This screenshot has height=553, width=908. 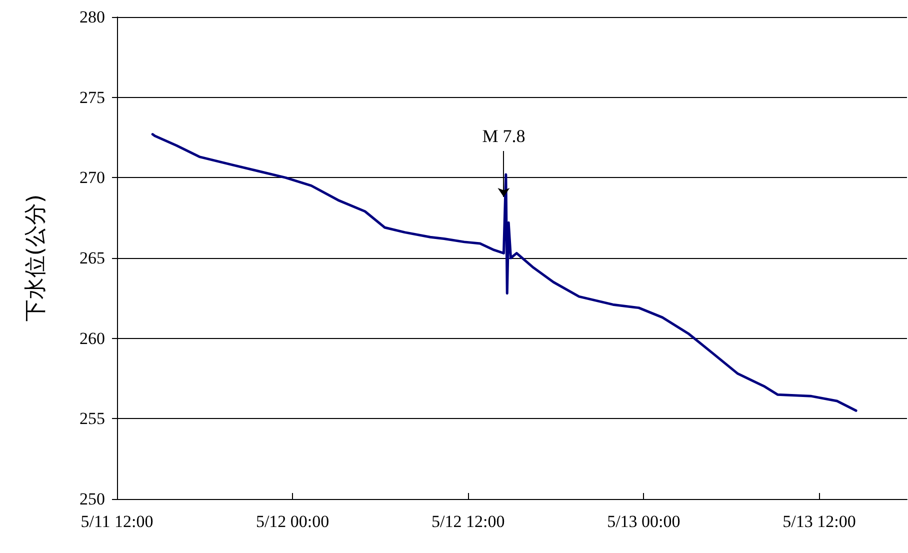 What do you see at coordinates (468, 521) in the screenshot?
I see `x-tick-label: 5/12 12:00` at bounding box center [468, 521].